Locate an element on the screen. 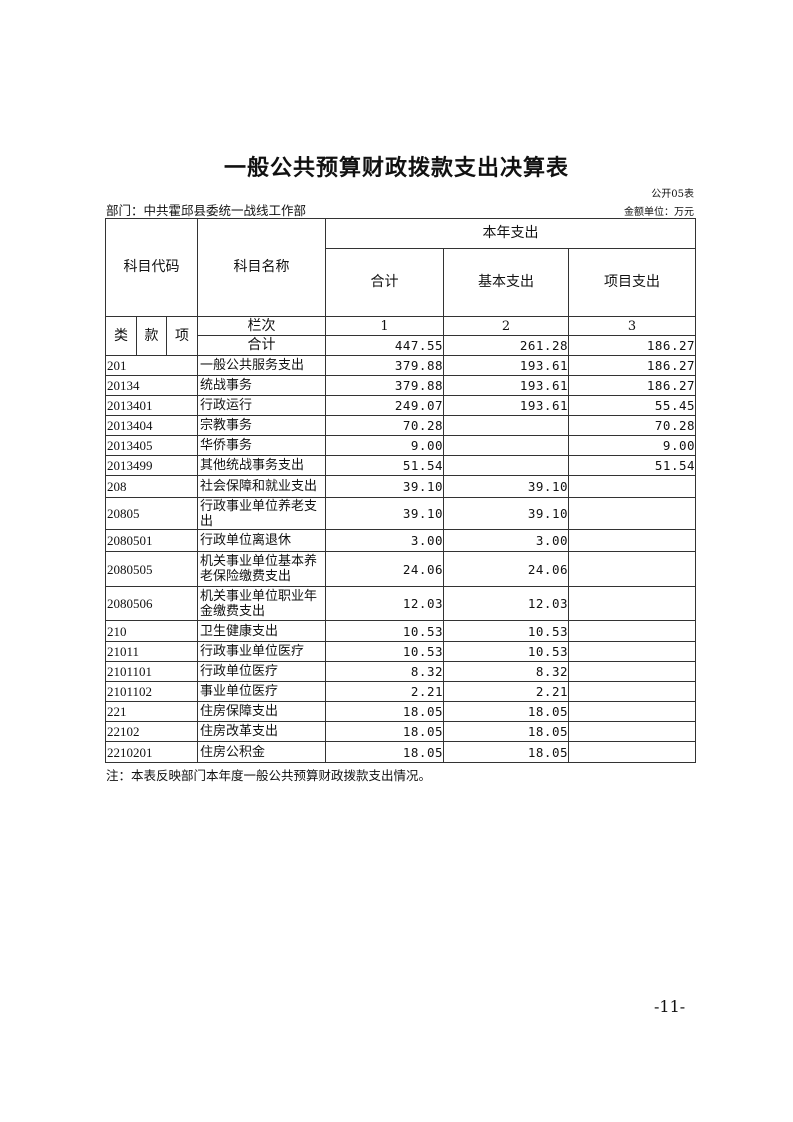 The image size is (793, 1122). table-row: 20805 行政事业单位养老支出 39.10 39.10 is located at coordinates (400, 513).